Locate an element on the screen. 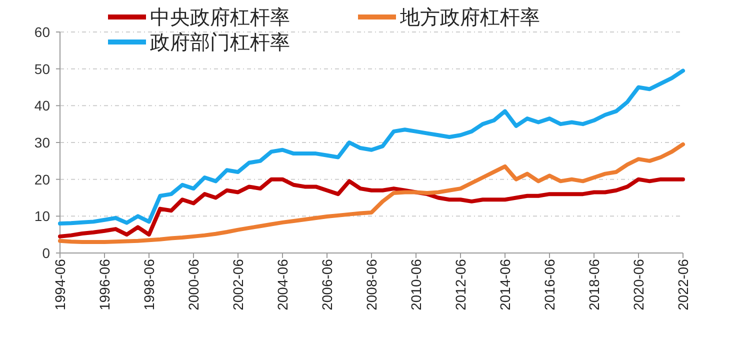 The height and width of the screenshot is (337, 733). y-tick-label: 30 is located at coordinates (42, 142).